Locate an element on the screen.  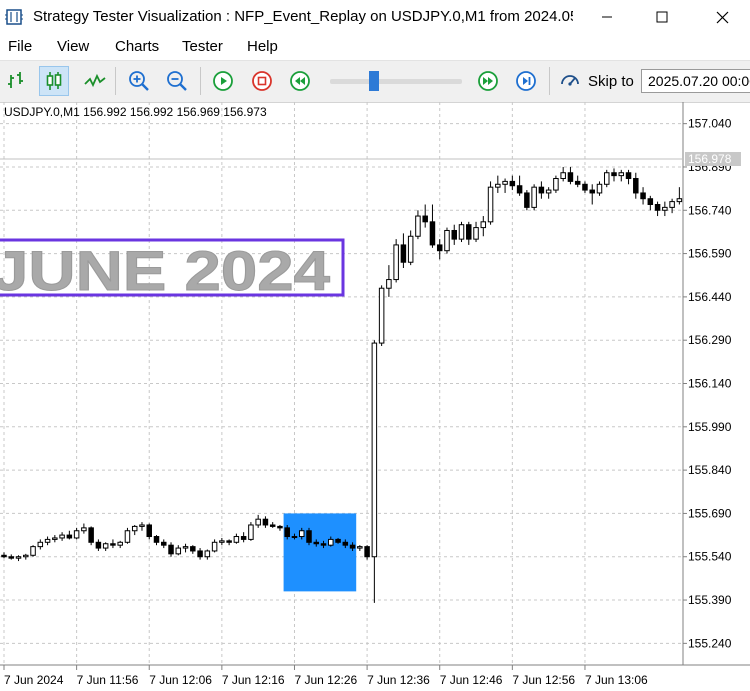
time-tick-label: 7 Jun 12:26 is located at coordinates (325, 680).